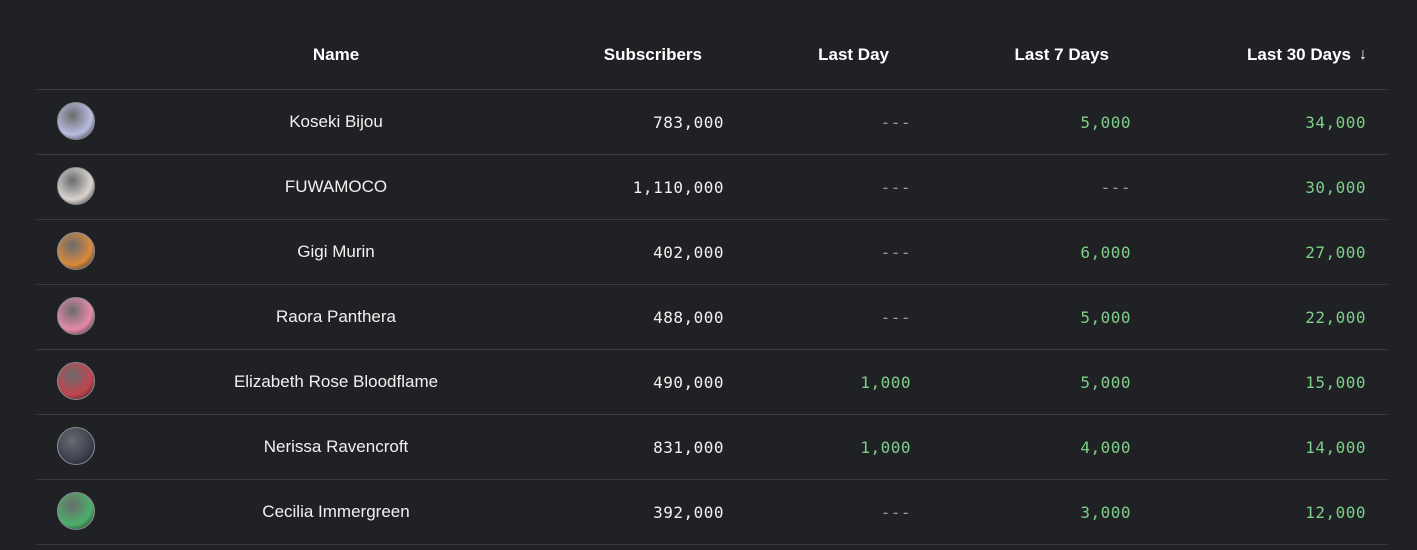 This screenshot has height=550, width=1417. Describe the element at coordinates (688, 122) in the screenshot. I see `subscribers-value: 783,000` at that location.